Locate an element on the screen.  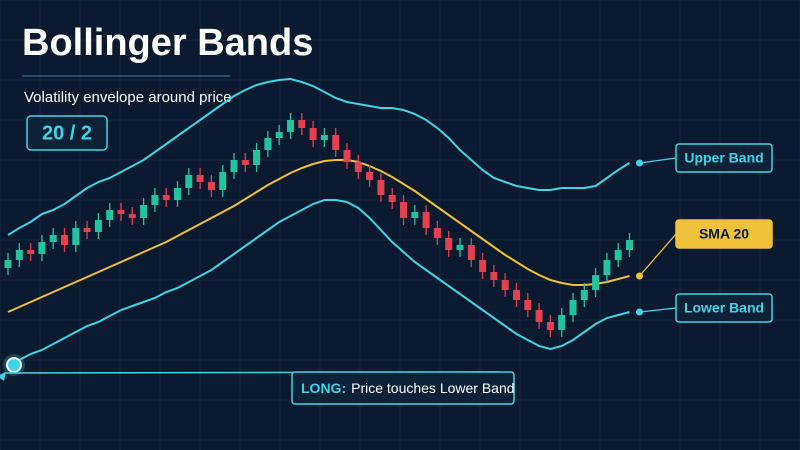
badge: 20 / 2 is located at coordinates (67, 133).